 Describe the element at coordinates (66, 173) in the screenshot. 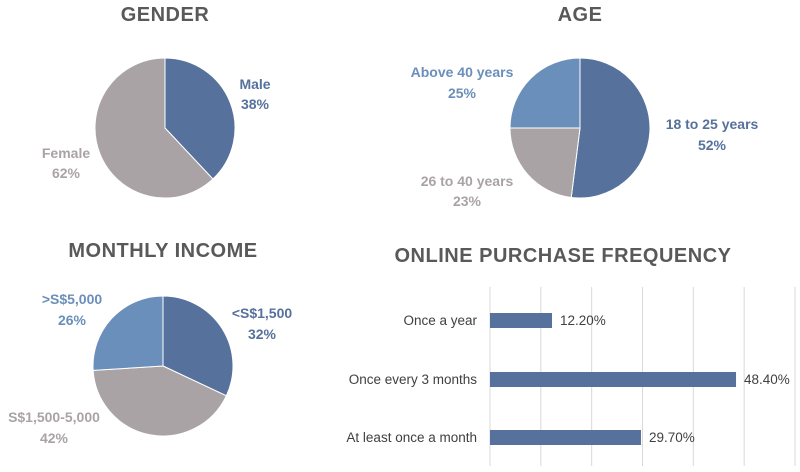

I see `gender-label-female-pct: 62%` at that location.